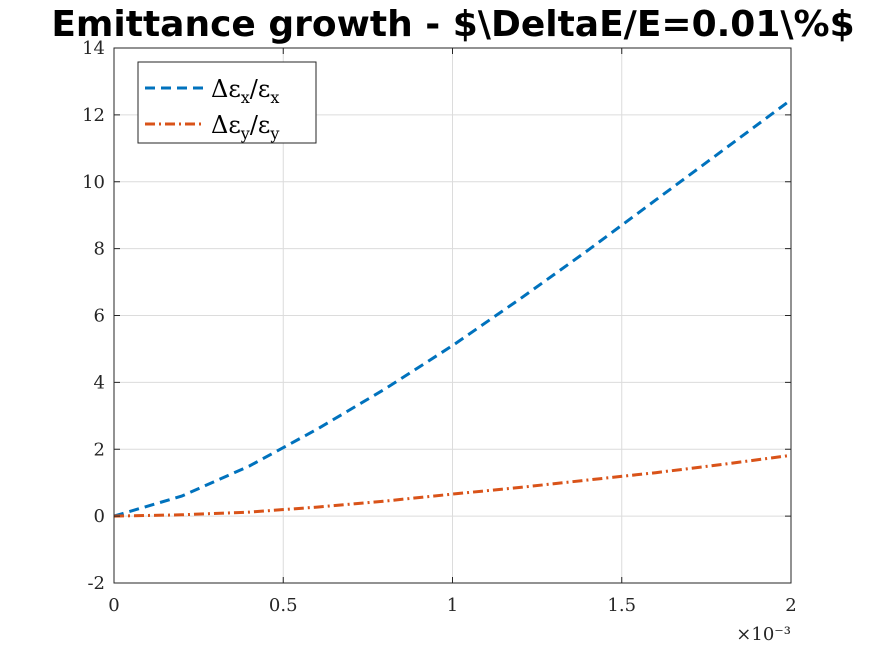 This screenshot has height=656, width=875. Describe the element at coordinates (93, 48) in the screenshot. I see `y-tick-label: 14` at that location.